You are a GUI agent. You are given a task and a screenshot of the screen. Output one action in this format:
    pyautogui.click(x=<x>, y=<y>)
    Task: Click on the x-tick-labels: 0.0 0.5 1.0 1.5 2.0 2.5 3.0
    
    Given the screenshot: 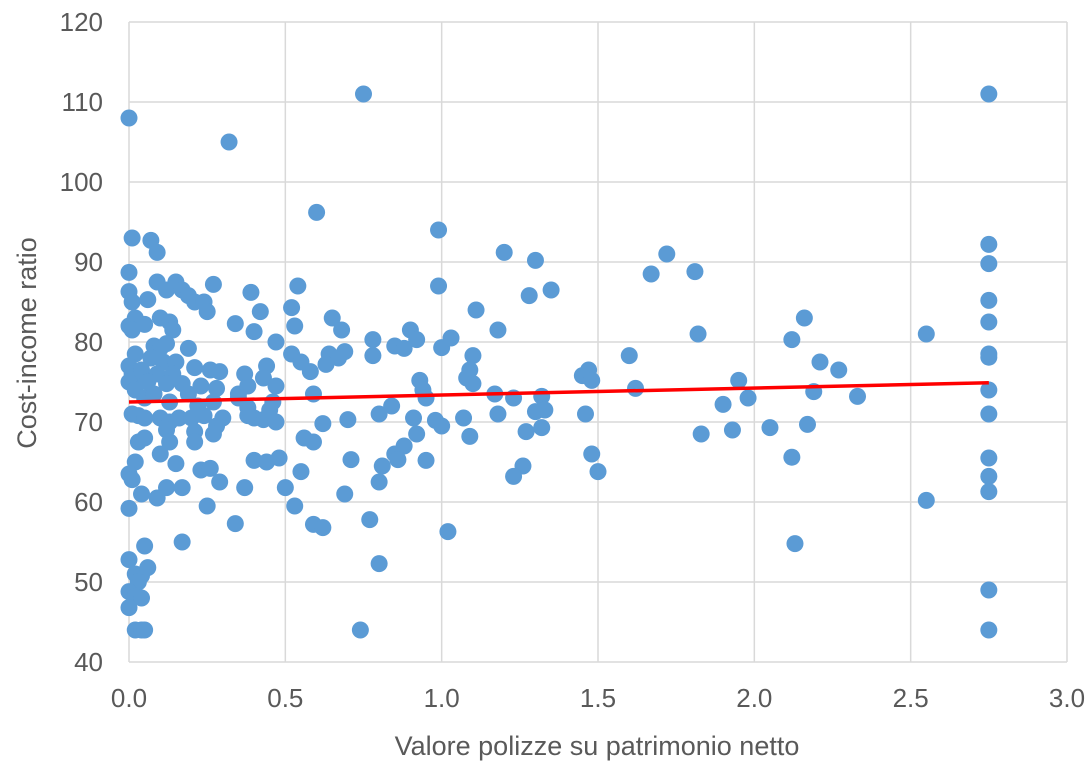 What is the action you would take?
    pyautogui.click(x=598, y=698)
    